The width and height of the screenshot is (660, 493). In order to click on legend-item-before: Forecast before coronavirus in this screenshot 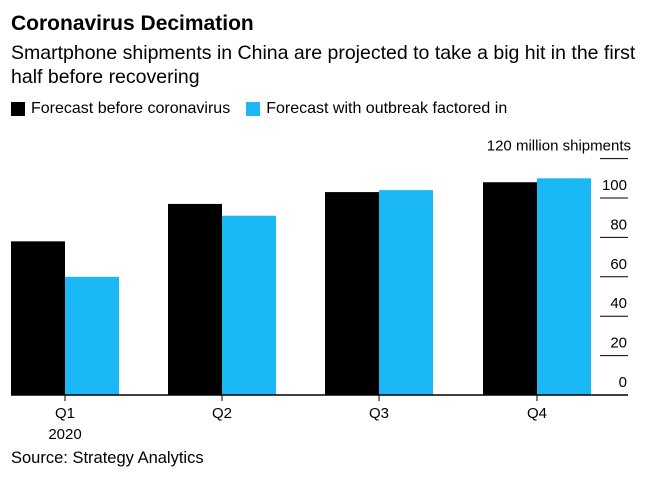, I will do `click(120, 109)`.